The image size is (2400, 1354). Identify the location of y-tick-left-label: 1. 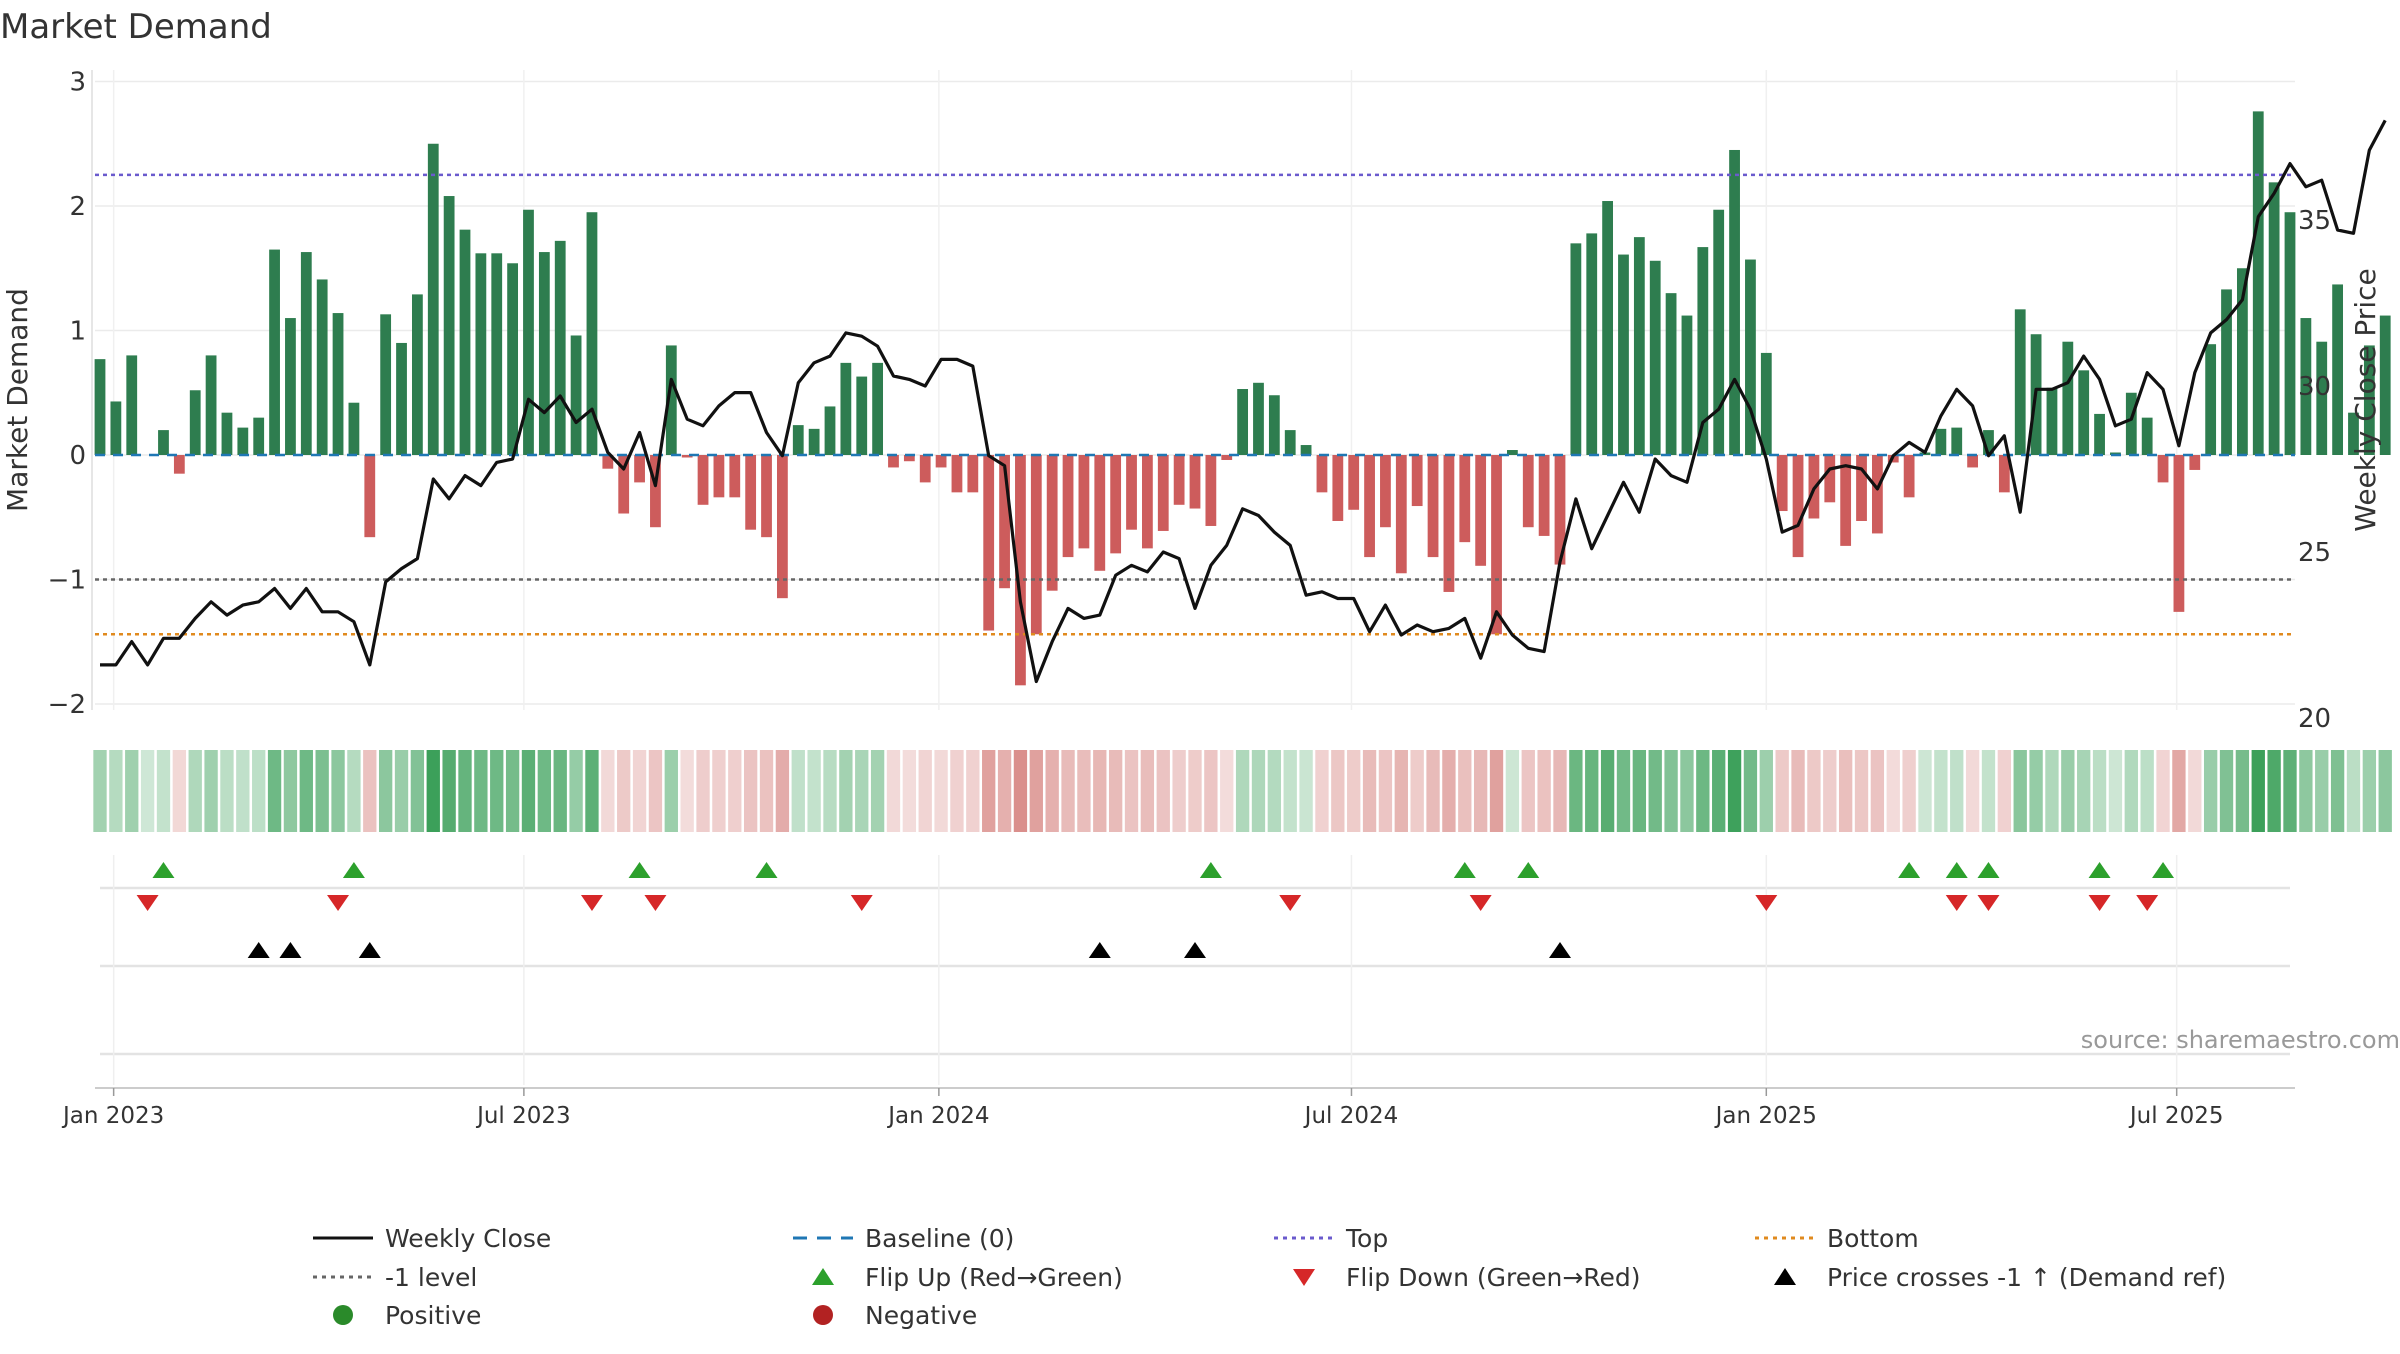
(77, 332).